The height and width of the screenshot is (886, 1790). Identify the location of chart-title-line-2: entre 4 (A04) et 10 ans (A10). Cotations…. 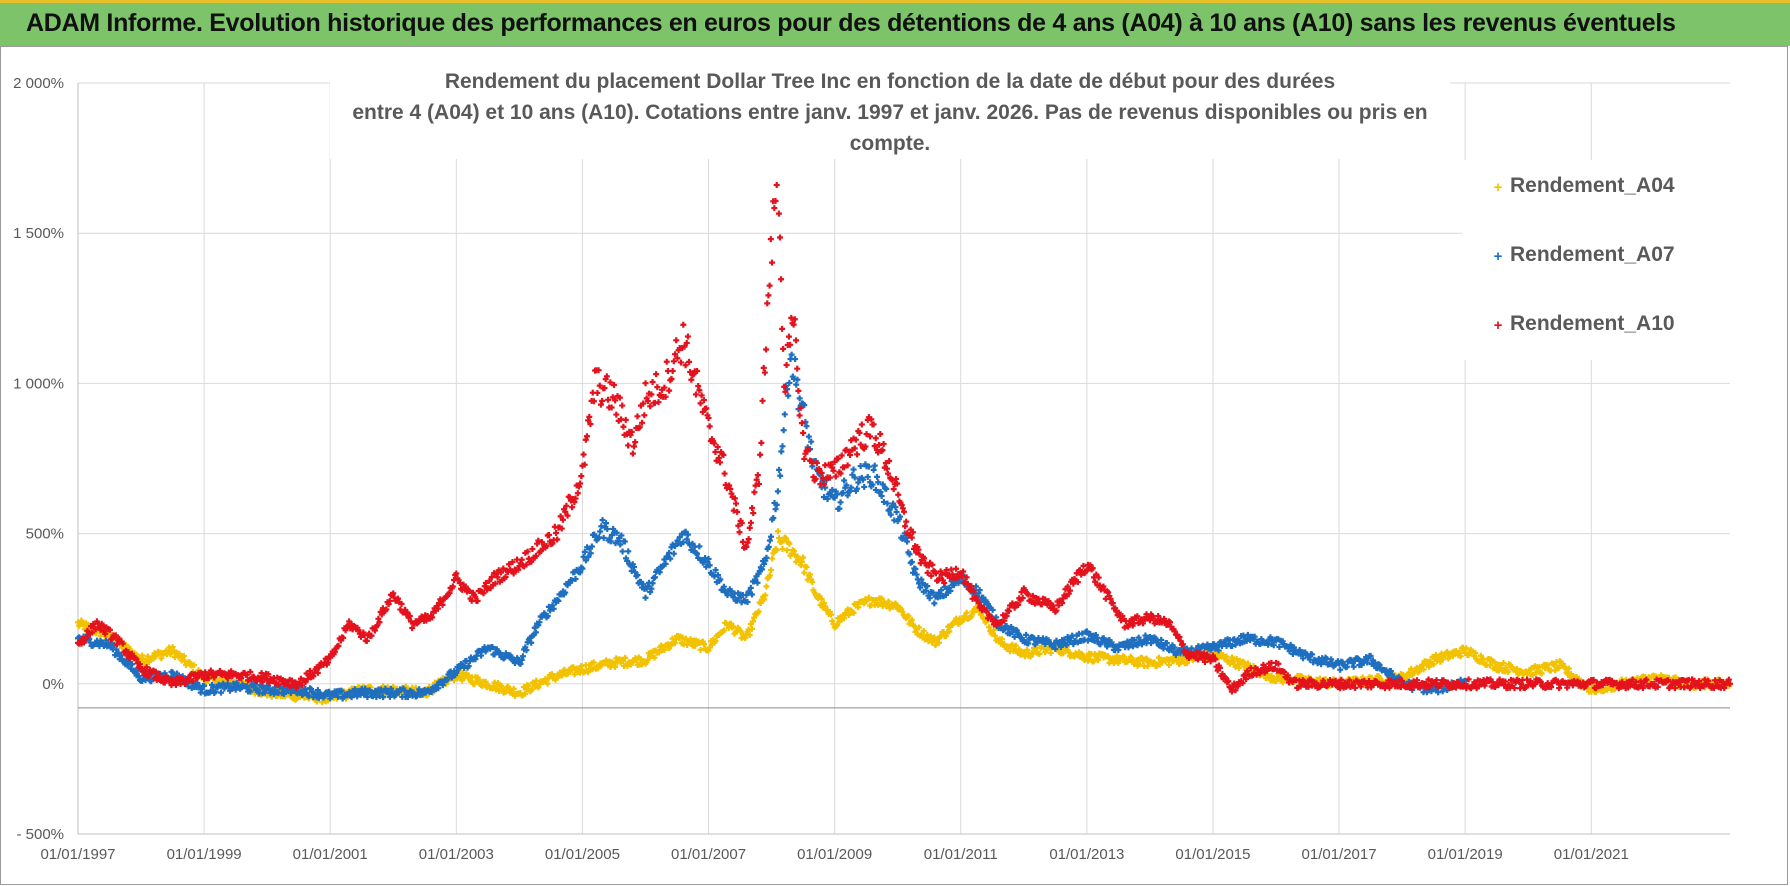
(890, 128).